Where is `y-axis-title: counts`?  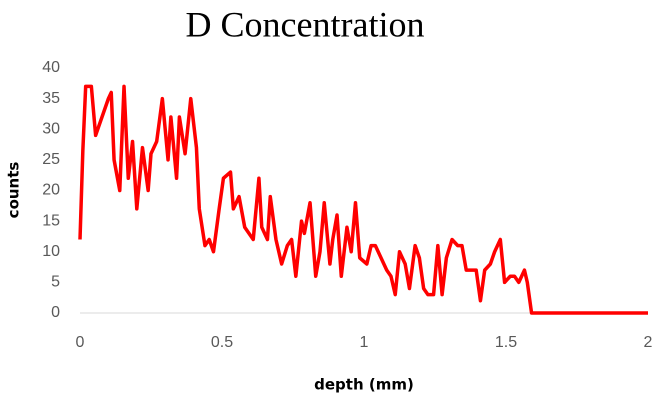 y-axis-title: counts is located at coordinates (14, 190).